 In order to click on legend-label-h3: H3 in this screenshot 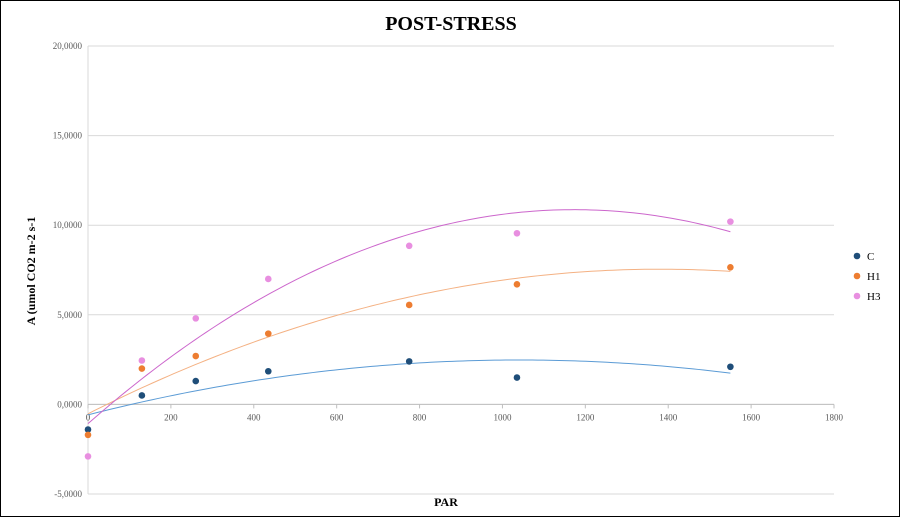, I will do `click(874, 297)`.